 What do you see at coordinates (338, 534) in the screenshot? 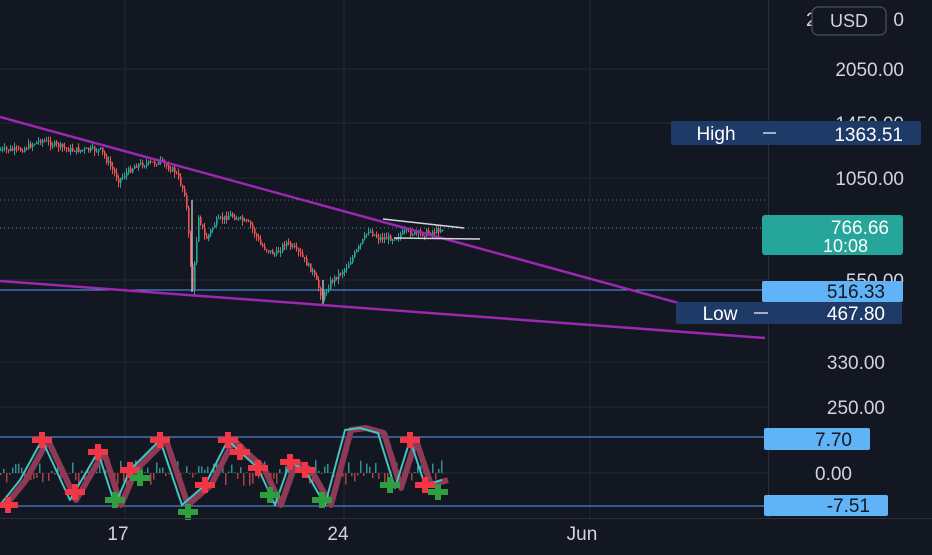
I see `time-tick-24: 24` at bounding box center [338, 534].